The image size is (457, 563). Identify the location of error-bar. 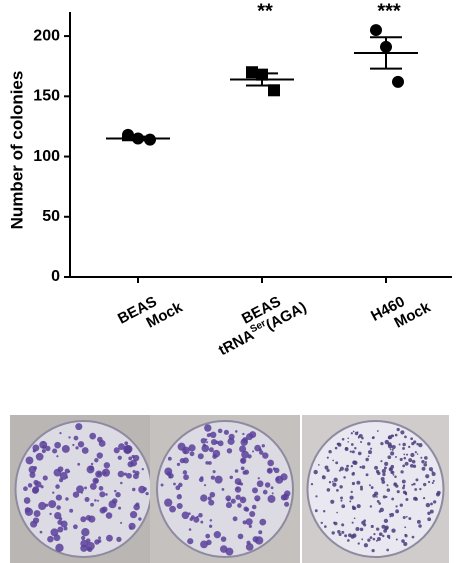
(262, 79).